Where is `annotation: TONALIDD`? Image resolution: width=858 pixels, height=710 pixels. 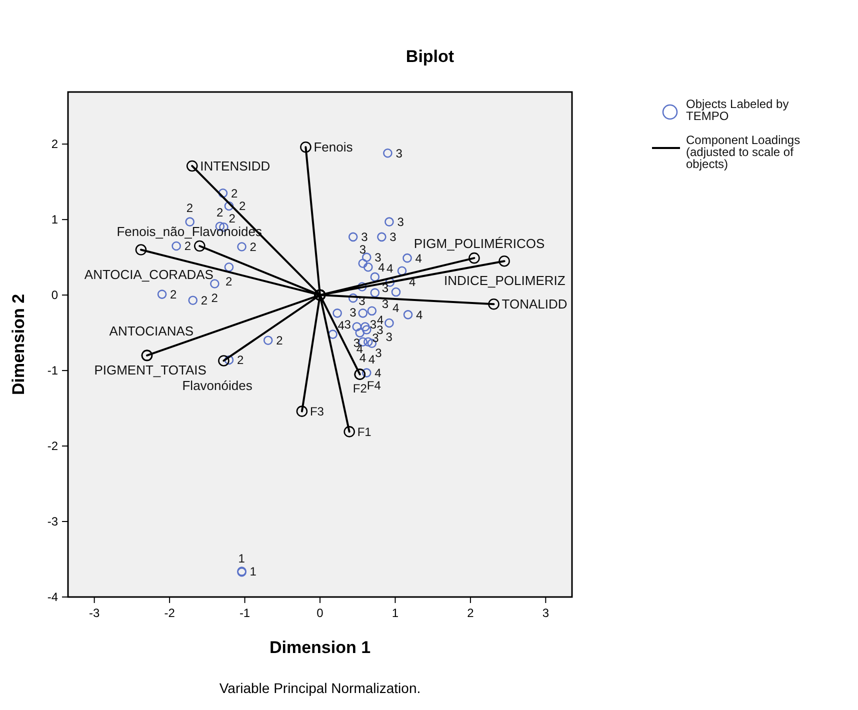
annotation: TONALIDD is located at coordinates (535, 304).